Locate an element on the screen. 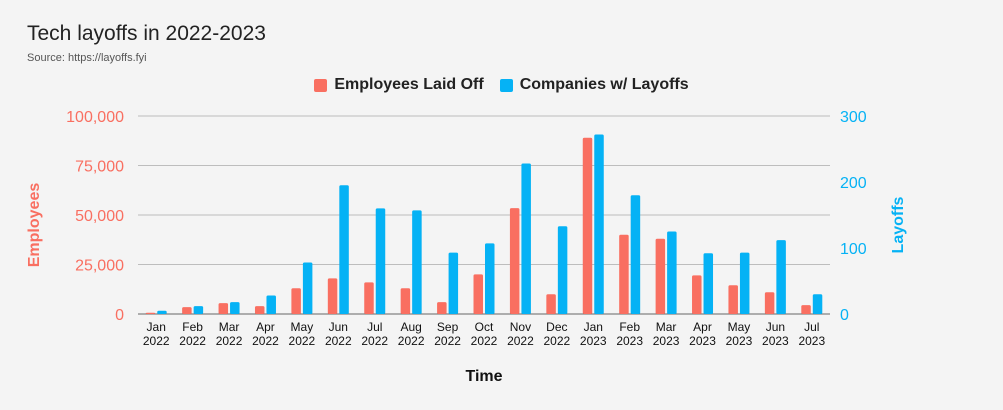  y2-tick-label: 200 is located at coordinates (853, 183).